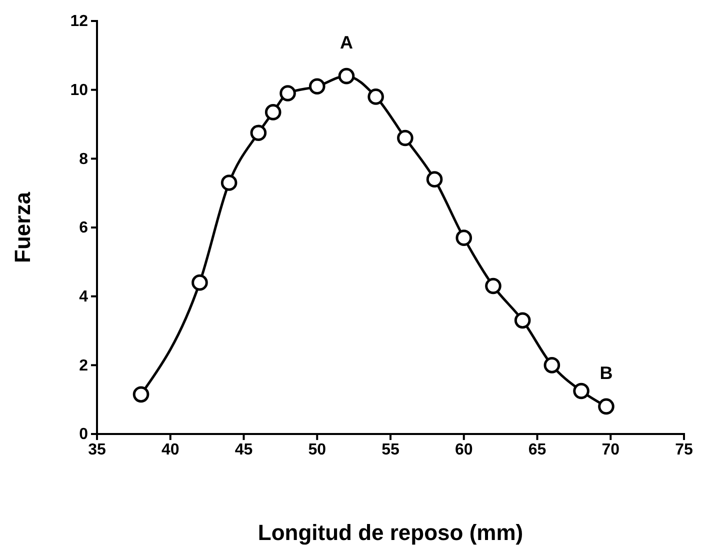 The width and height of the screenshot is (701, 548). I want to click on y-tick-label: 10, so click(79, 90).